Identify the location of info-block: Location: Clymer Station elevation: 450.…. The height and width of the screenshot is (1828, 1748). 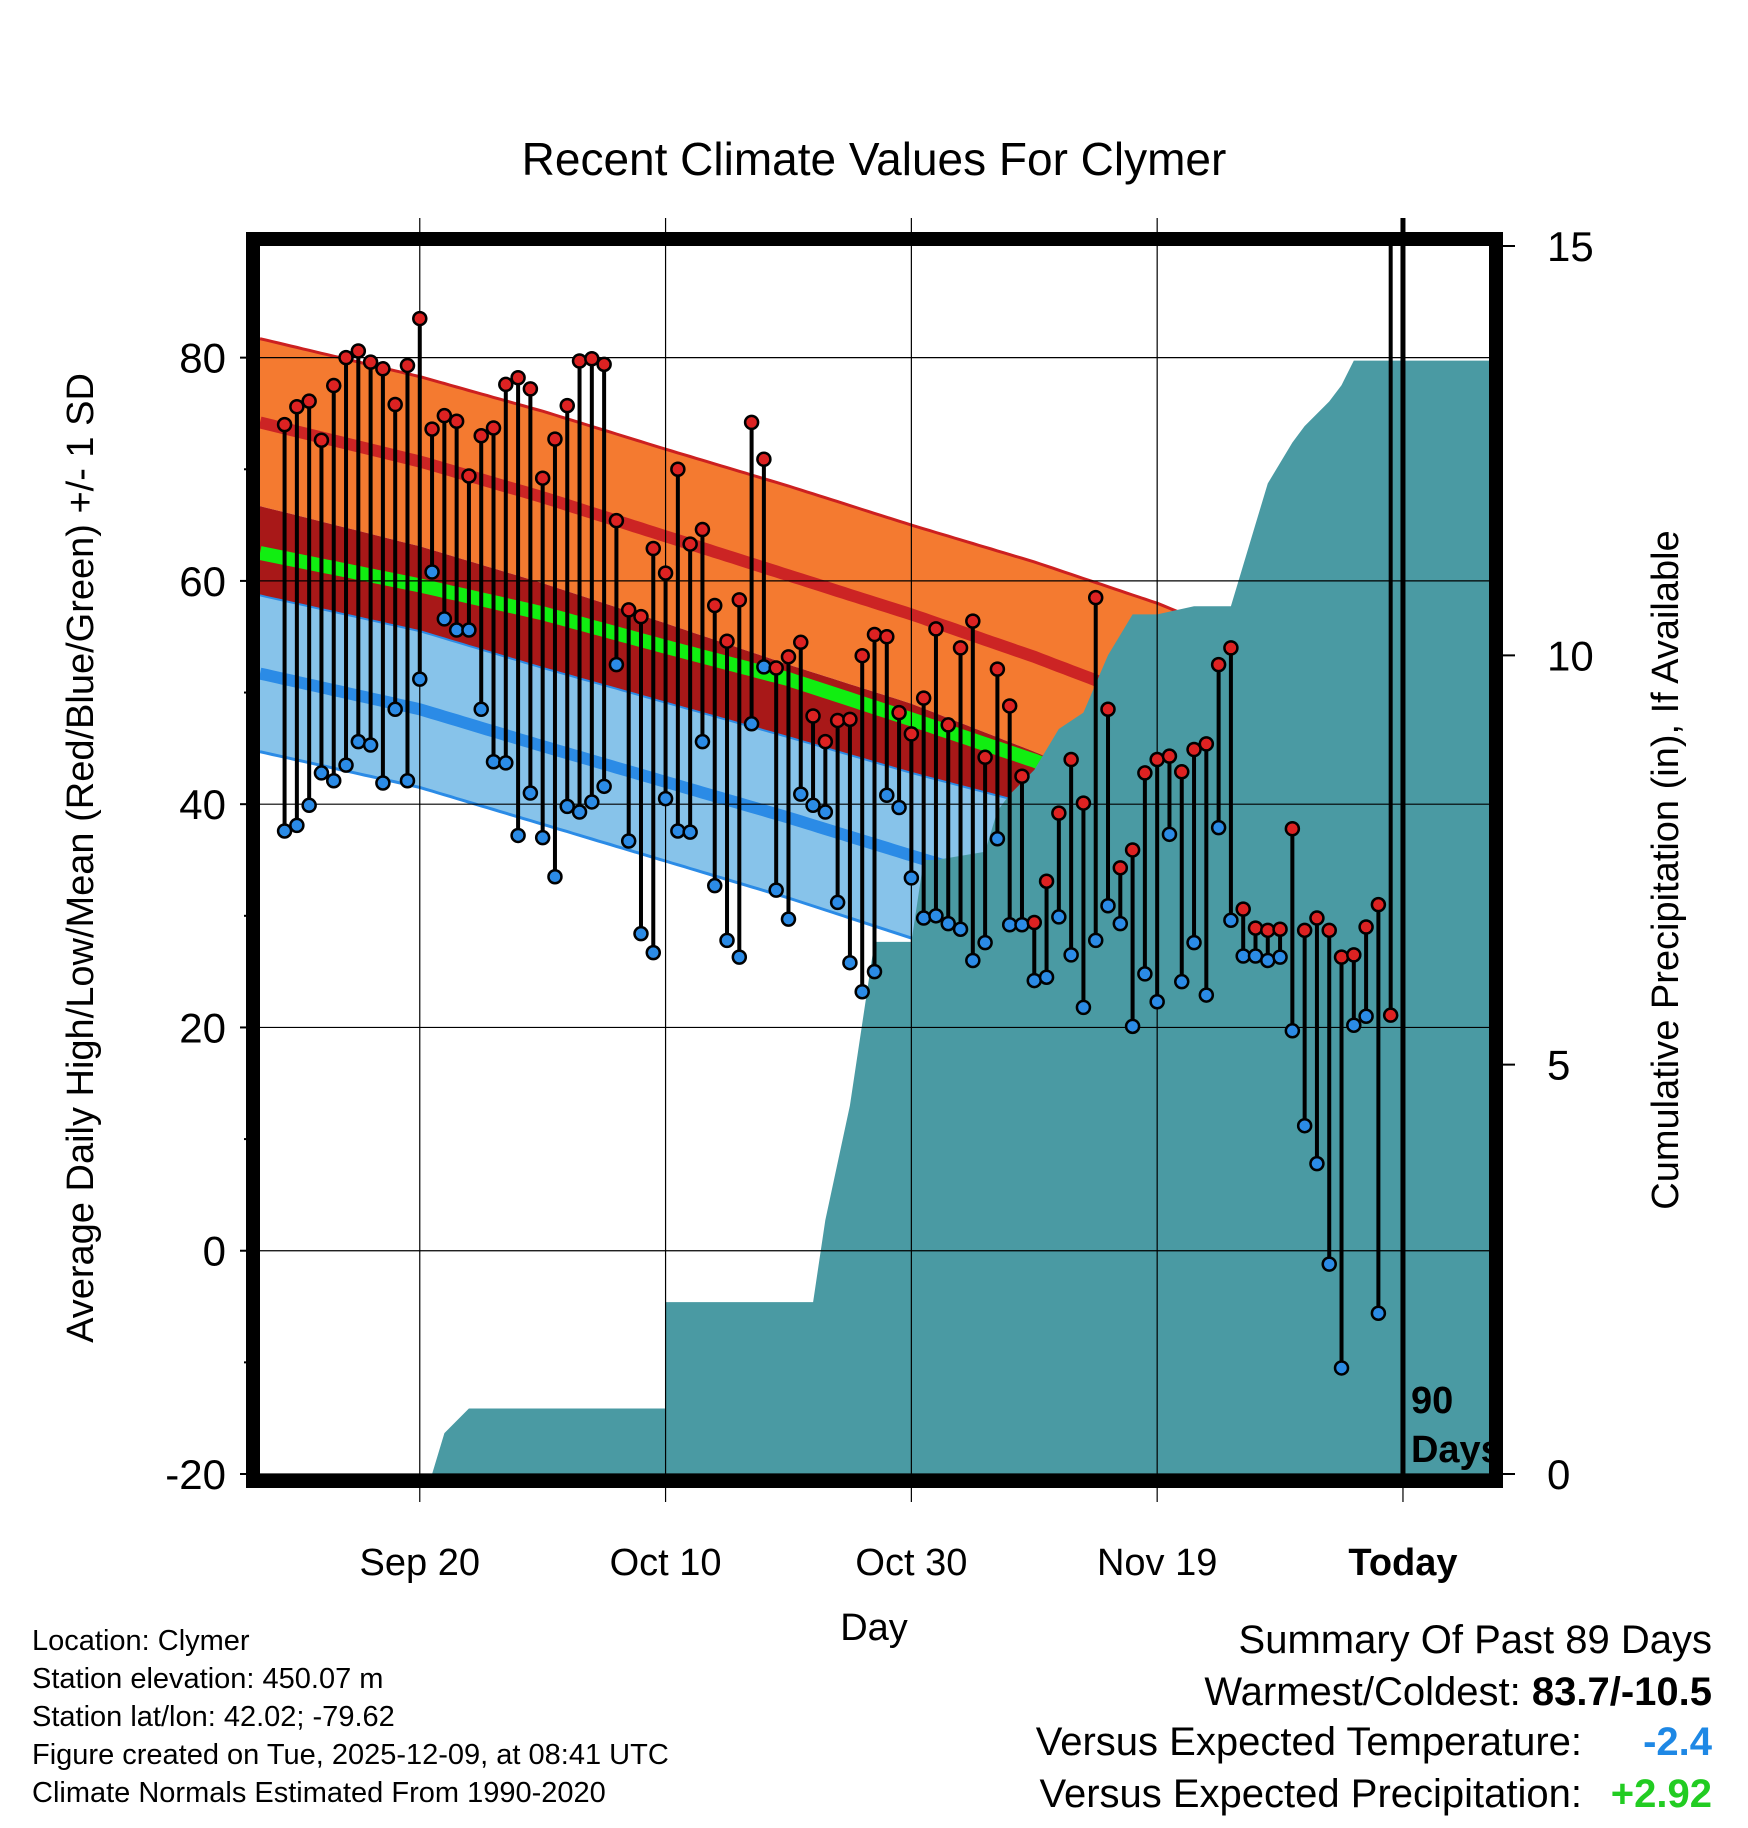
(350, 1717).